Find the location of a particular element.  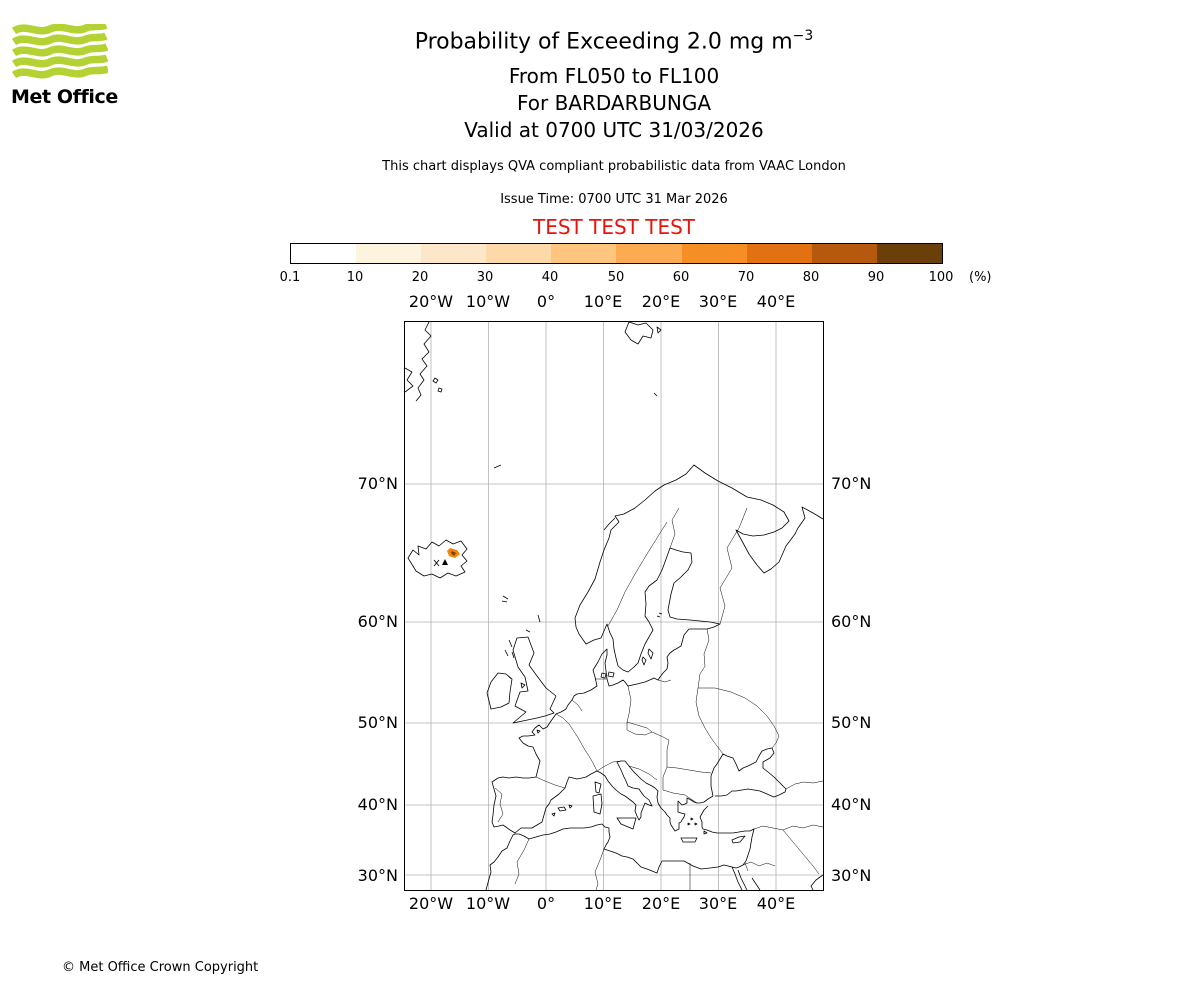

colorbar-tick: 10 is located at coordinates (355, 277).